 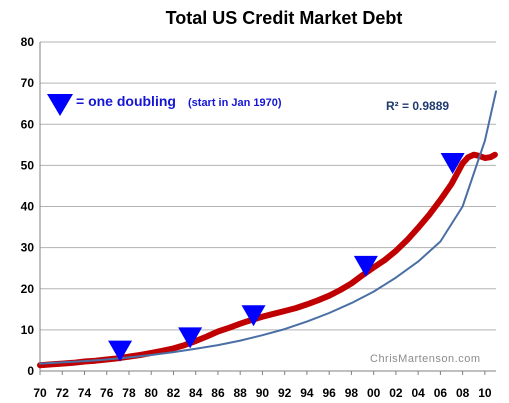 What do you see at coordinates (28, 248) in the screenshot?
I see `y-tick-label: 30` at bounding box center [28, 248].